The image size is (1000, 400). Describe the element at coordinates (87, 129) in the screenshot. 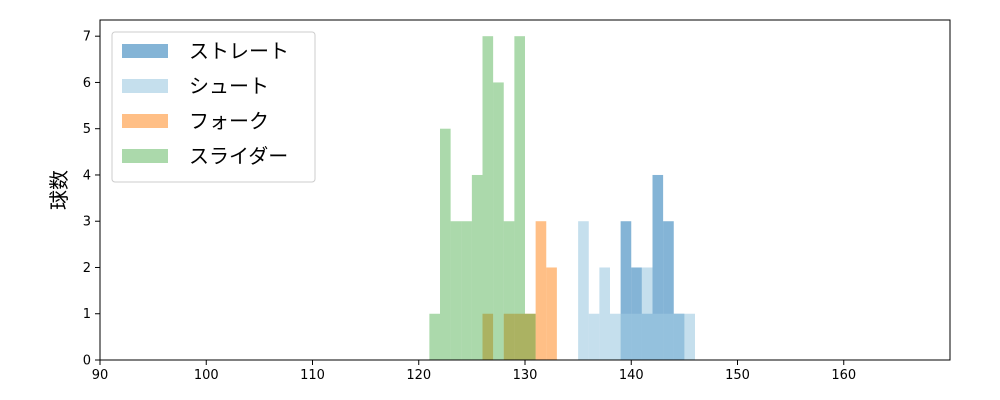

I see `y-tick-label-5: 5` at that location.